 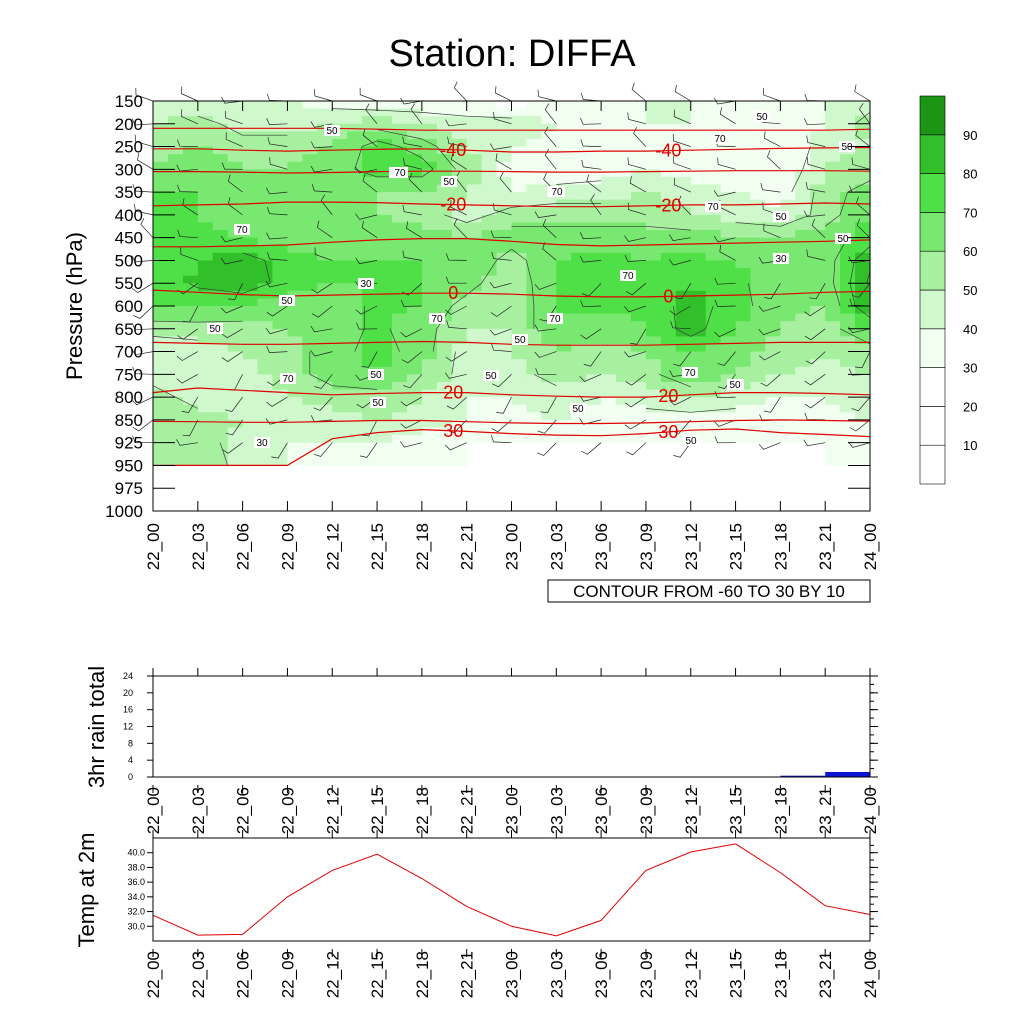 What do you see at coordinates (129, 488) in the screenshot?
I see `pressure-tick-label: 975` at bounding box center [129, 488].